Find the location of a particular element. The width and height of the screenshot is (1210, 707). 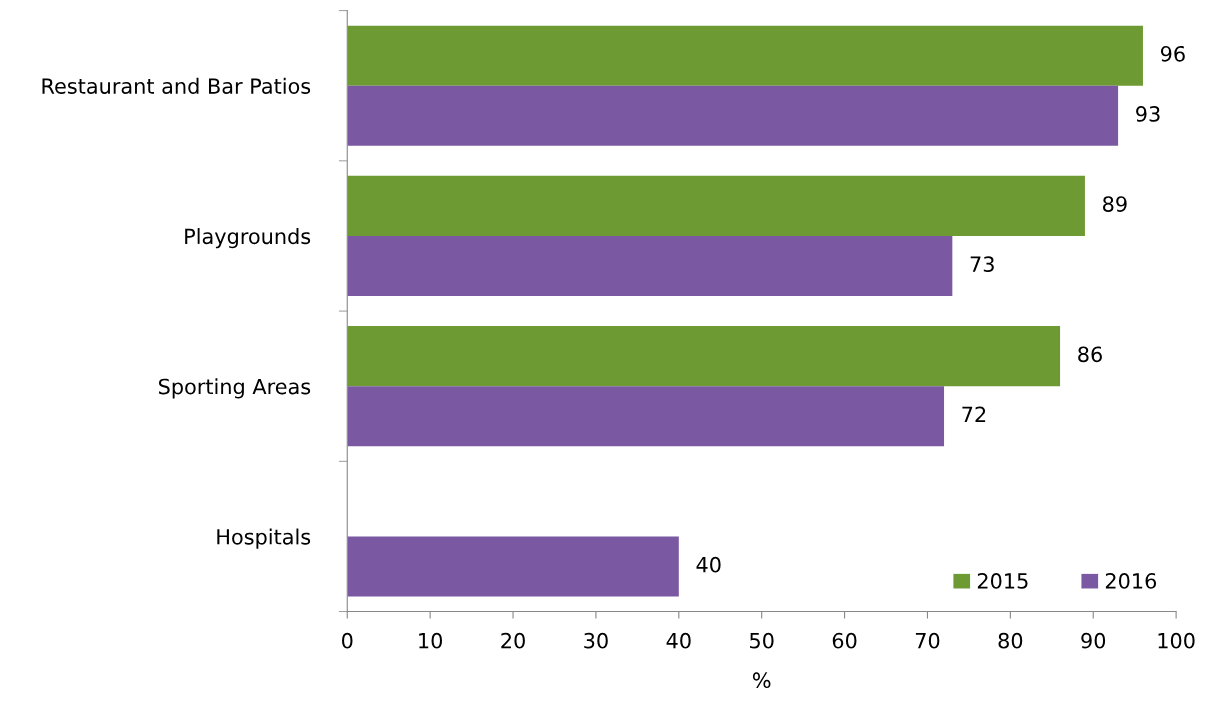

y-tick-label: Hospitals is located at coordinates (264, 538).